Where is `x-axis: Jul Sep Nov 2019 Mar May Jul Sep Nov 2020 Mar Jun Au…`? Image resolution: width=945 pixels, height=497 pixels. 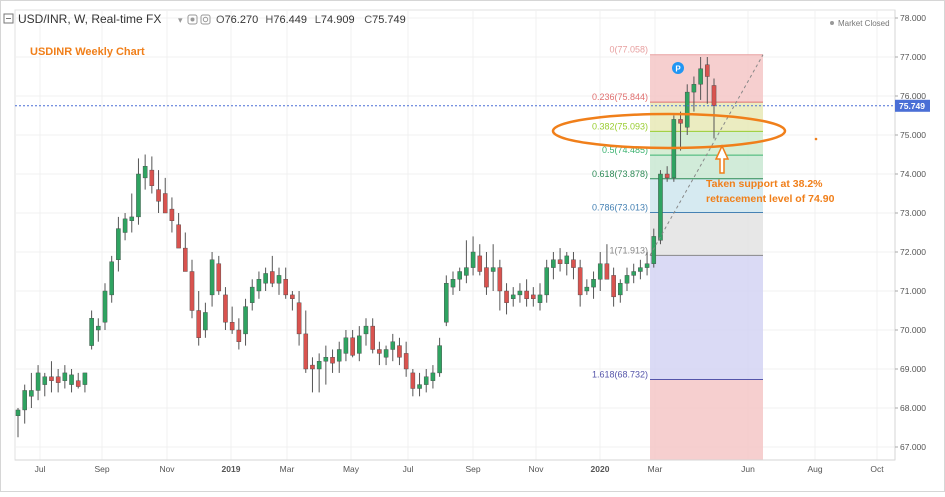 x-axis: Jul Sep Nov 2019 Mar May Jul Sep Nov 2020 Mar Jun Au… is located at coordinates (455, 466).